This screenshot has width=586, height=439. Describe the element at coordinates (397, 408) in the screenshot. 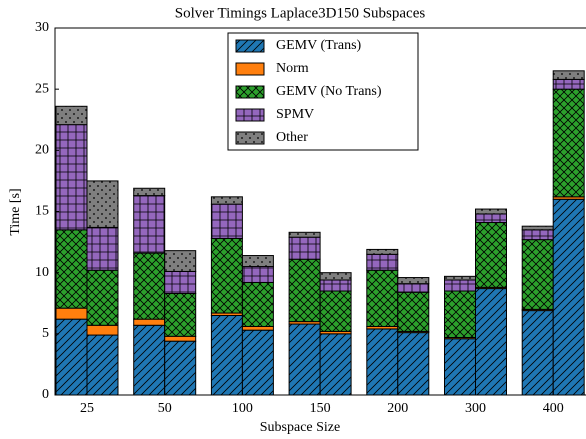

I see `x-tick-label: 200` at that location.